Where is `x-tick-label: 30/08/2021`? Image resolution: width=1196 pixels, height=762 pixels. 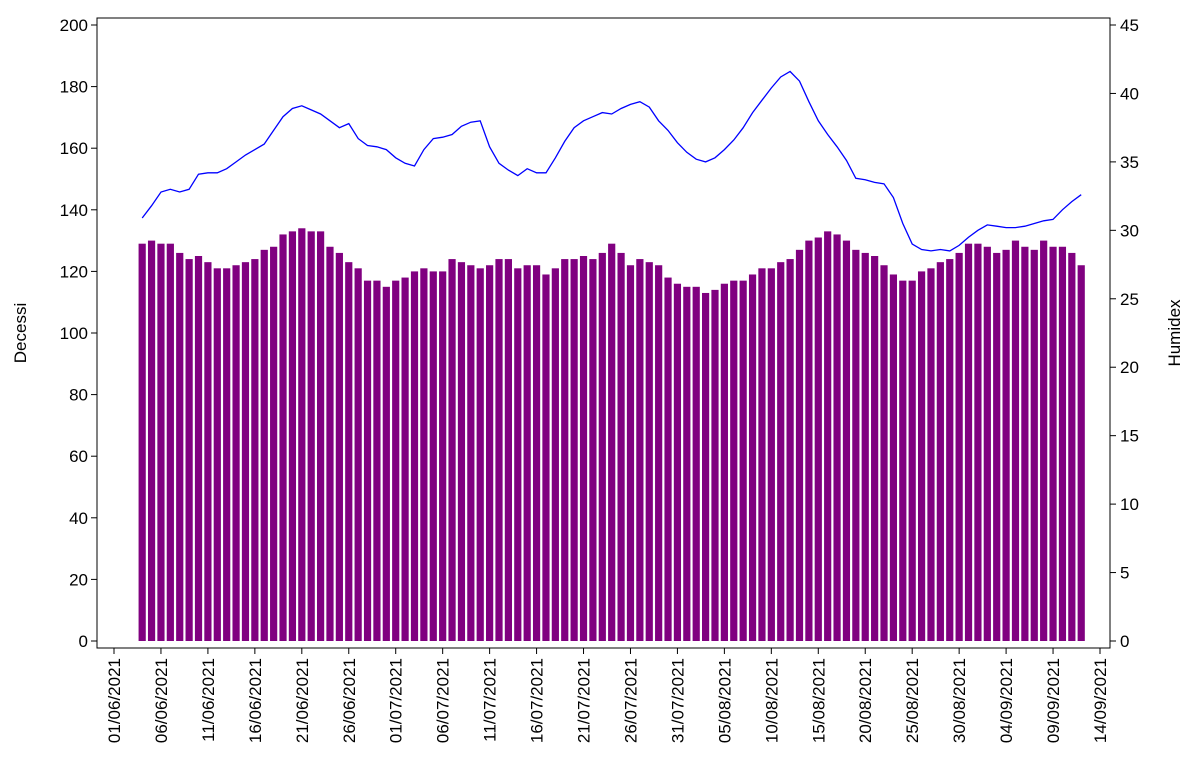 x-tick-label: 30/08/2021 is located at coordinates (959, 700).